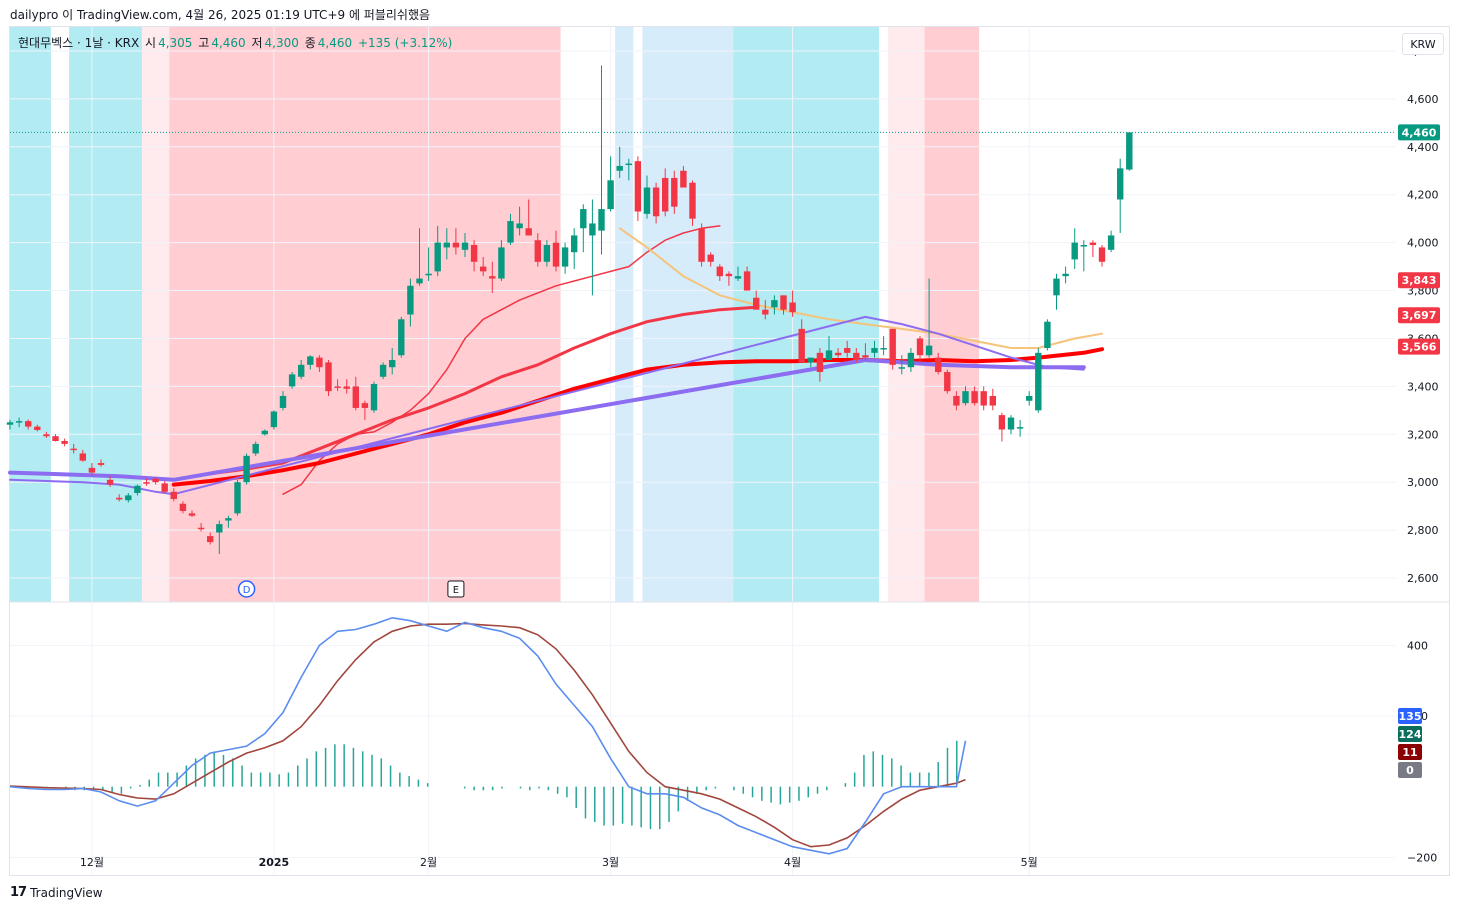  What do you see at coordinates (246, 589) in the screenshot?
I see `dividend-event-icon` at bounding box center [246, 589].